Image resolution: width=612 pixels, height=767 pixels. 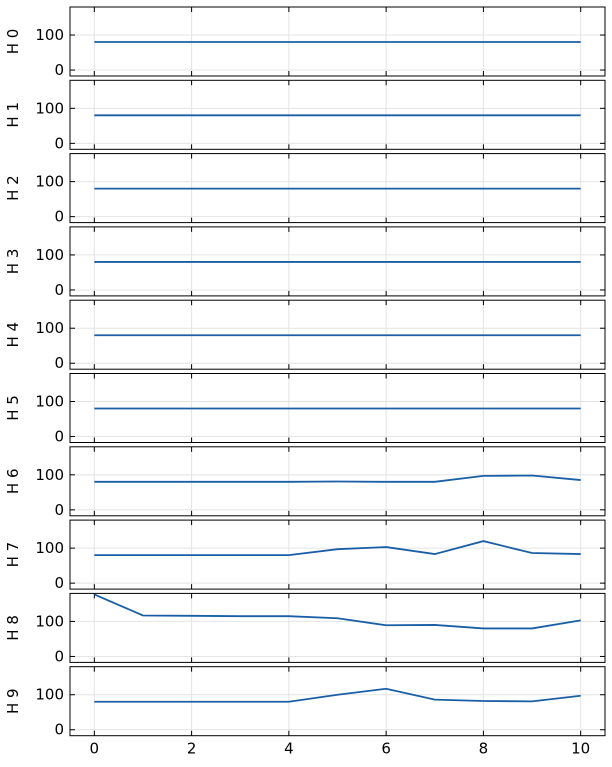 I want to click on y-axis-label: H 8, so click(x=13, y=628).